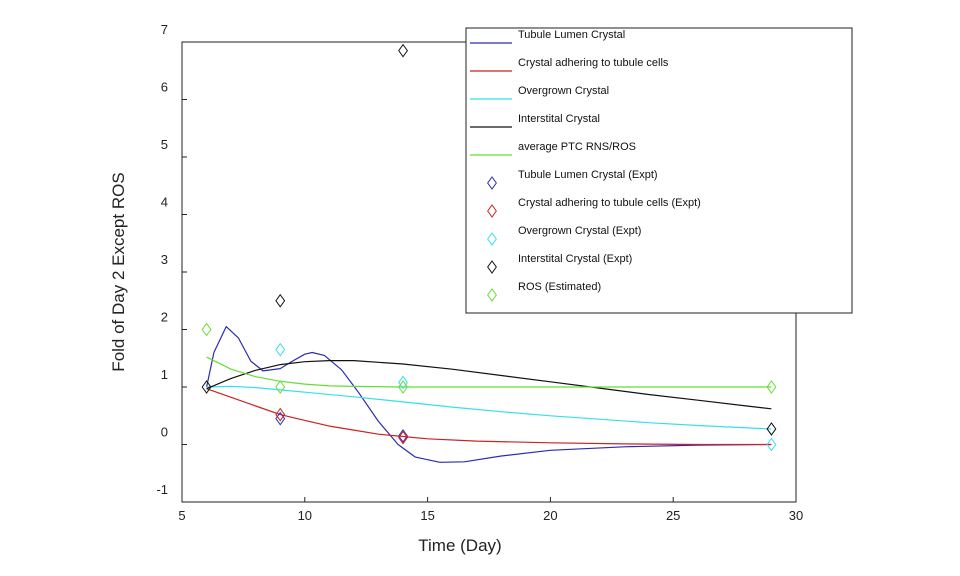 Image resolution: width=960 pixels, height=576 pixels. Describe the element at coordinates (164, 374) in the screenshot. I see `y-tick-label: 1` at that location.